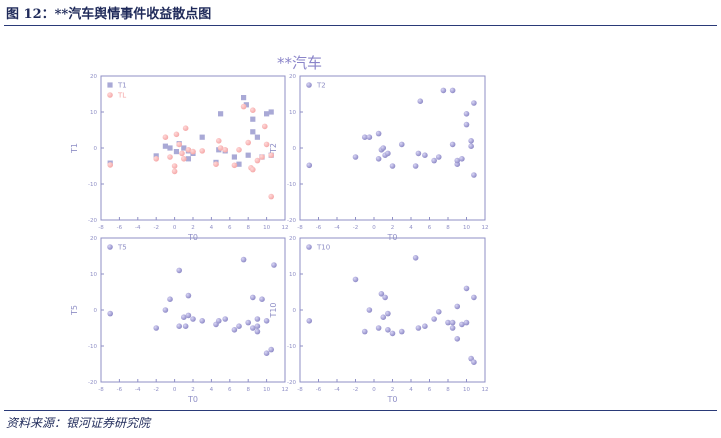 The height and width of the screenshot is (438, 721). I want to click on top-rule, so click(360, 25).